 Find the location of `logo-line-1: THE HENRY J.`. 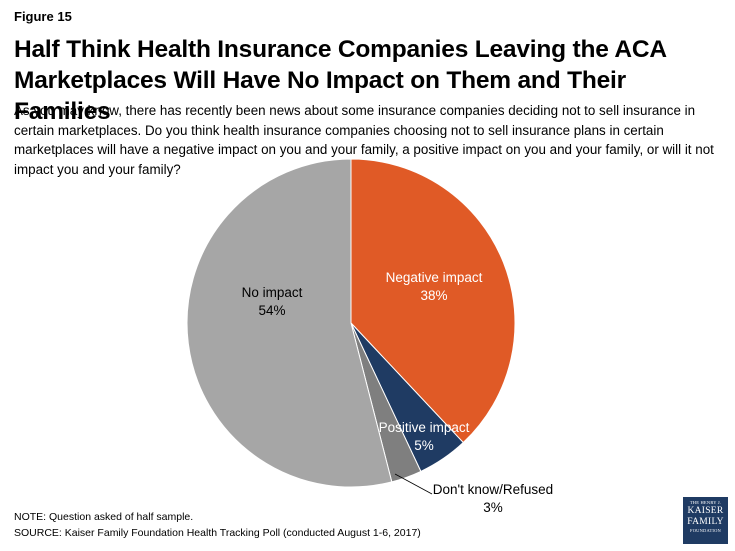

logo-line-1: THE HENRY J. is located at coordinates (705, 502).